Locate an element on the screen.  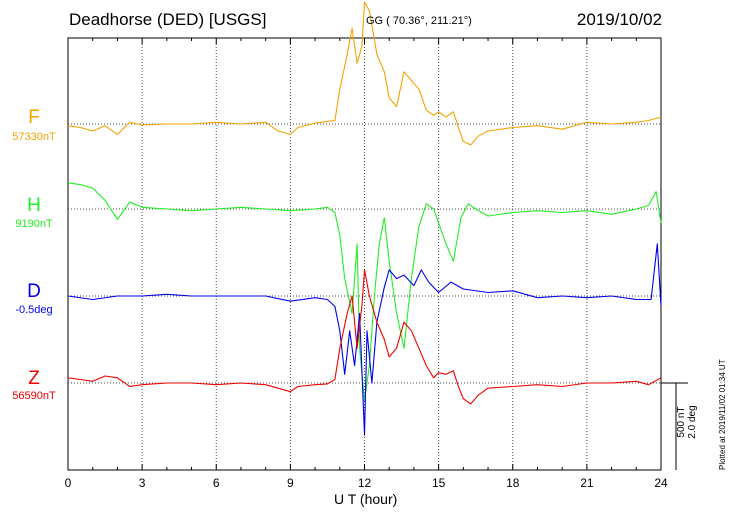
scale-bar is located at coordinates (674, 426).